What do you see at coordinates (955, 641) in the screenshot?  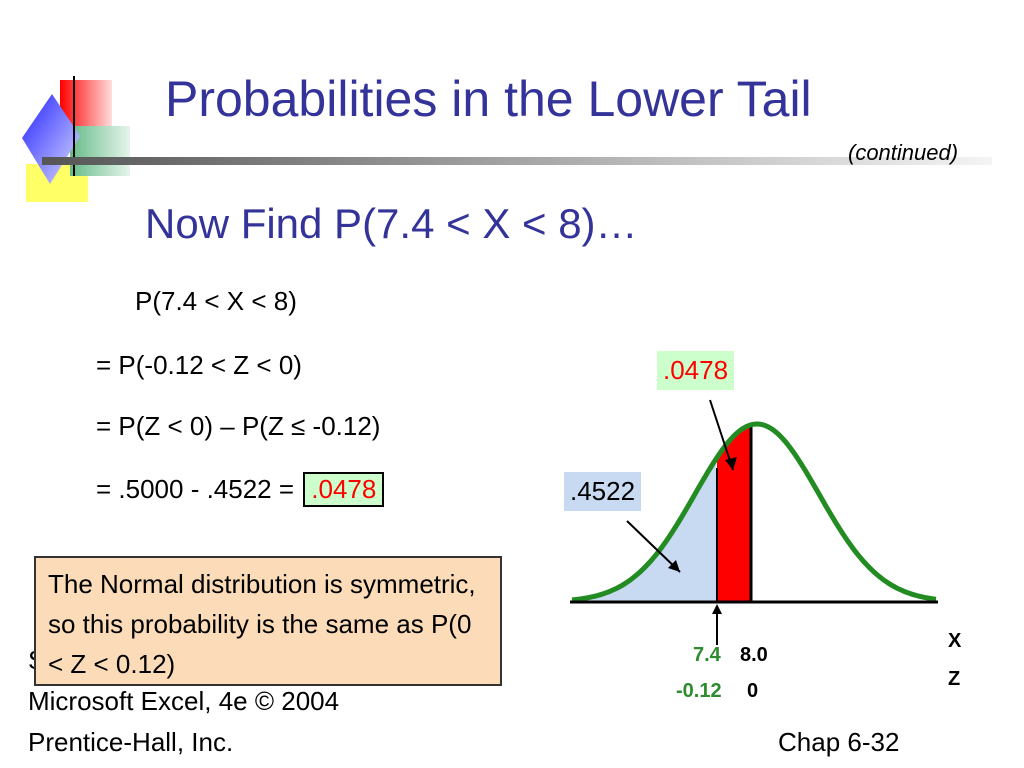 I see `axis-label-x: X` at bounding box center [955, 641].